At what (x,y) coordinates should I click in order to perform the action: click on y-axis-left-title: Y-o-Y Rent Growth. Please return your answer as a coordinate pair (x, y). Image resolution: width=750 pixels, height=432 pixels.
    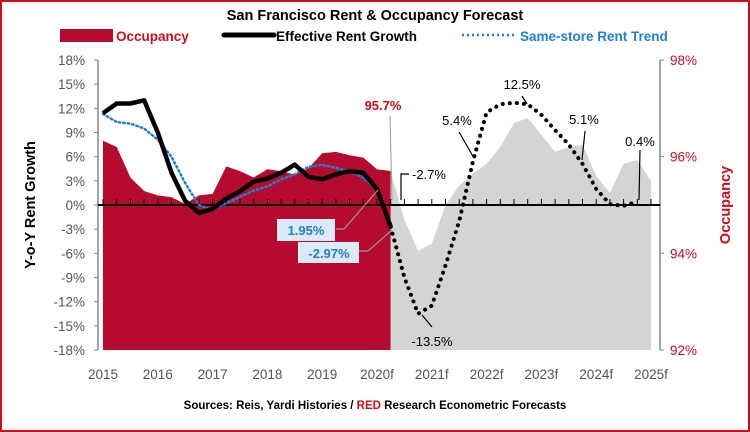
    Looking at the image, I should click on (31, 205).